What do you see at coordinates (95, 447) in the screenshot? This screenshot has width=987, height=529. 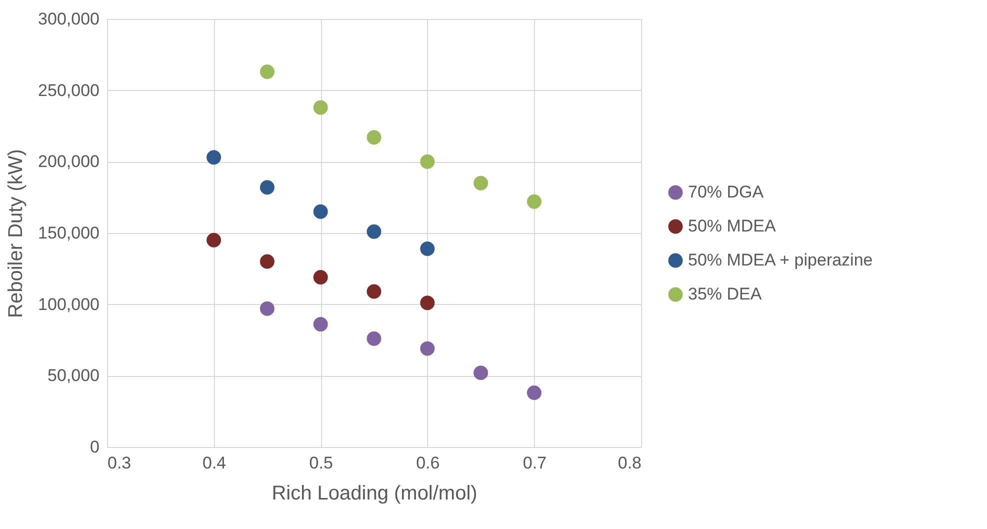 I see `y-tick-label: 0` at bounding box center [95, 447].